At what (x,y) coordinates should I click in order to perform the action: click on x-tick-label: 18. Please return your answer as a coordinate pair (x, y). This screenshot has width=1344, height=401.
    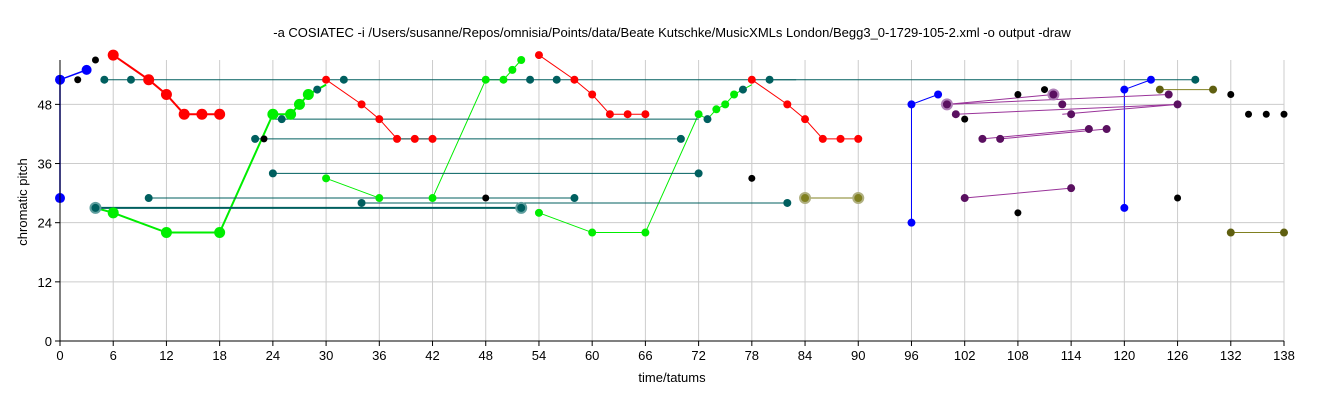
    Looking at the image, I should click on (219, 355).